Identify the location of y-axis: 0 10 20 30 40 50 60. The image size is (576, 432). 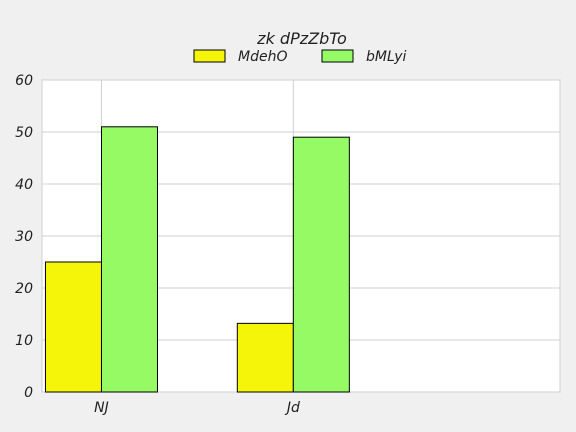
(24, 237).